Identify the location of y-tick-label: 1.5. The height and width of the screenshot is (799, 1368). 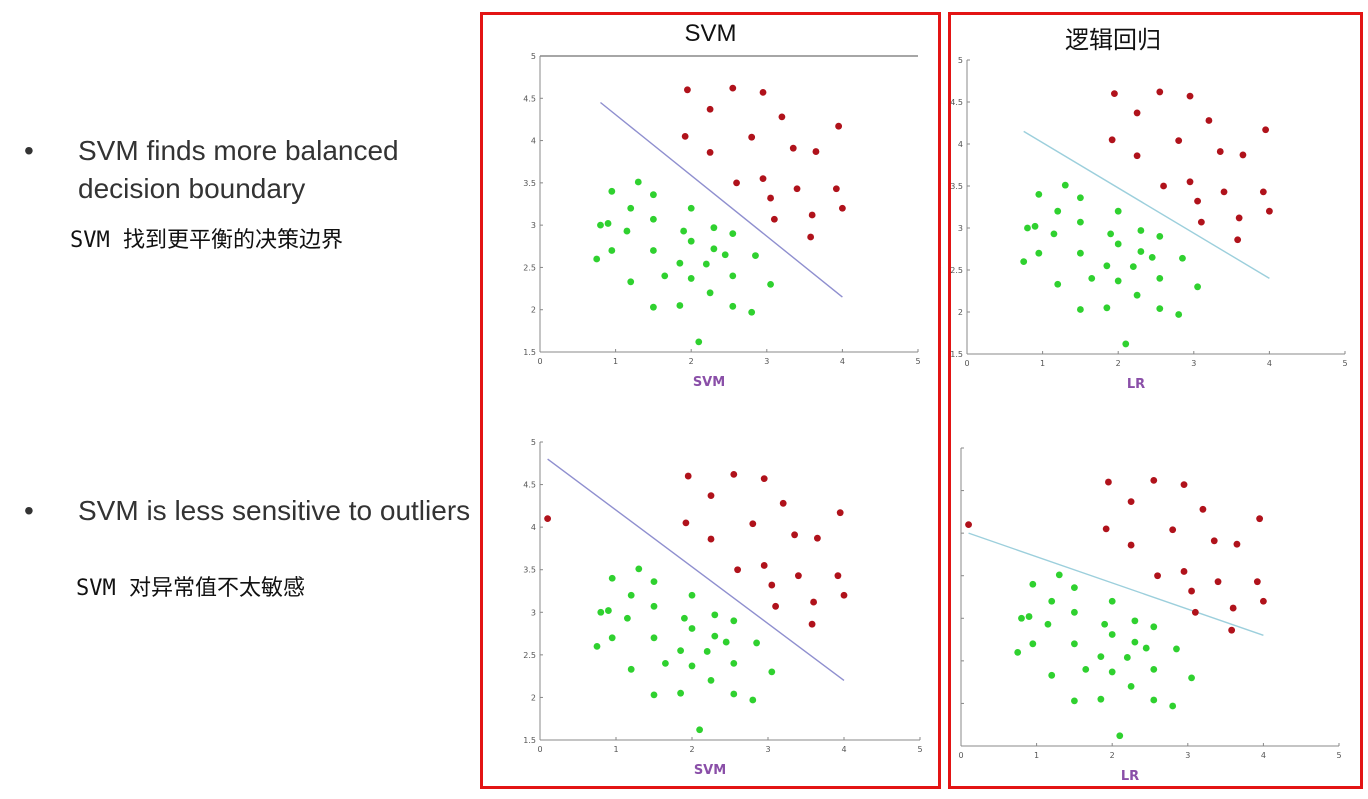
(529, 740).